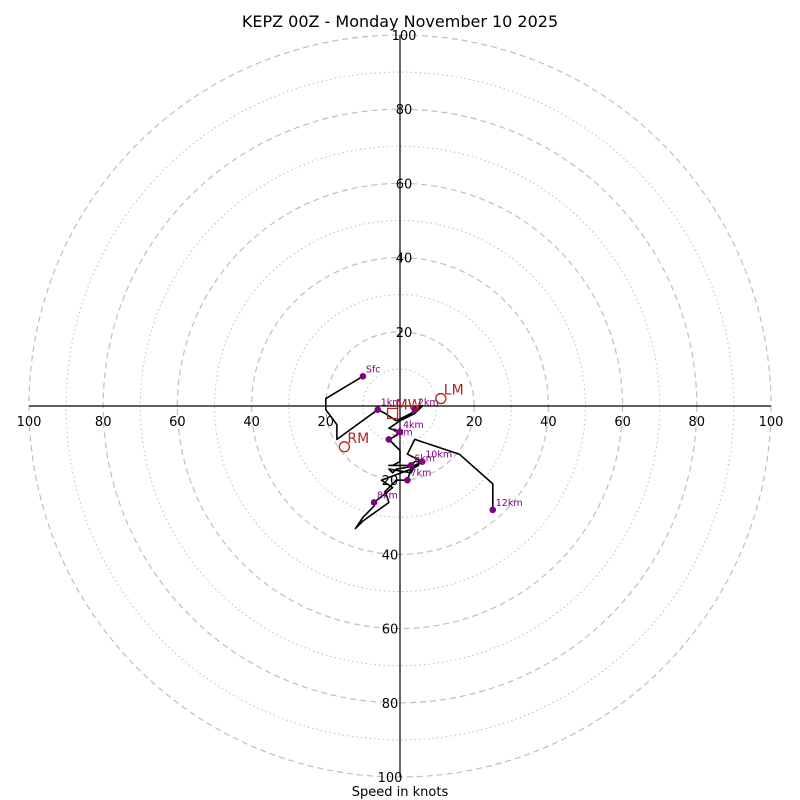 The image size is (800, 800). Describe the element at coordinates (390, 555) in the screenshot. I see `tick-bottom-40: 40` at that location.